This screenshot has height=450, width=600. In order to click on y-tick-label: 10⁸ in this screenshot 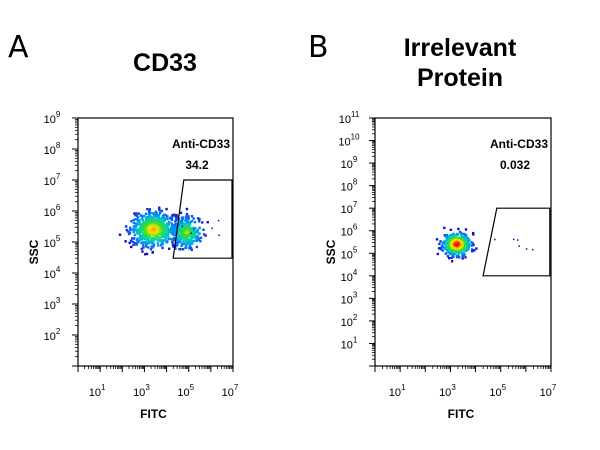, I will do `click(349, 186)`.